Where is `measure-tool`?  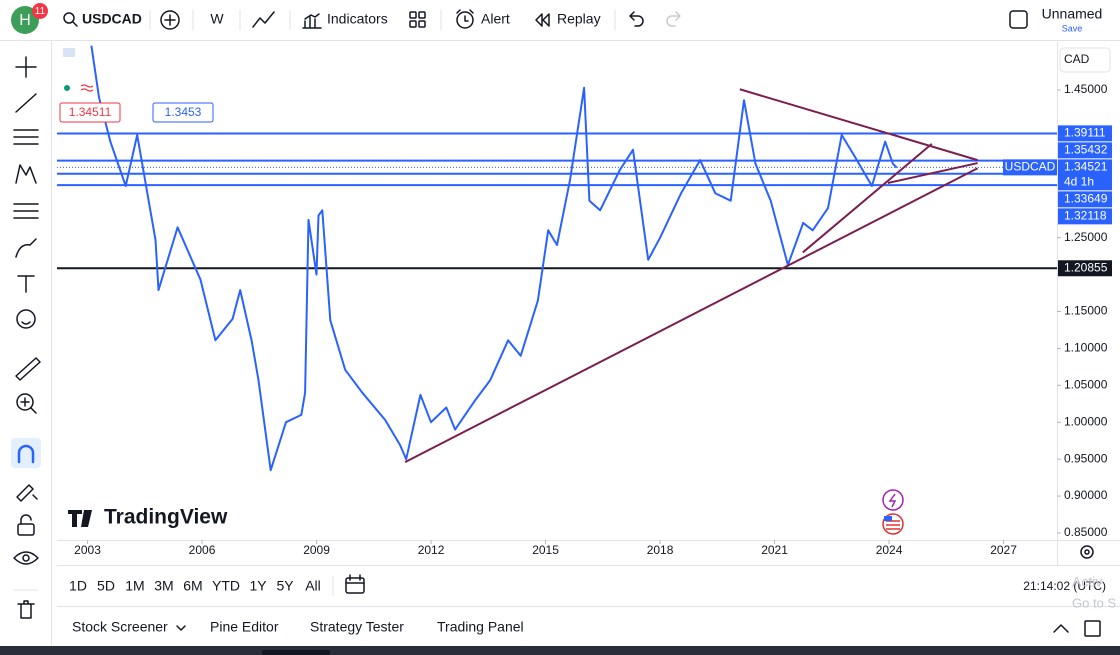 measure-tool is located at coordinates (28, 369).